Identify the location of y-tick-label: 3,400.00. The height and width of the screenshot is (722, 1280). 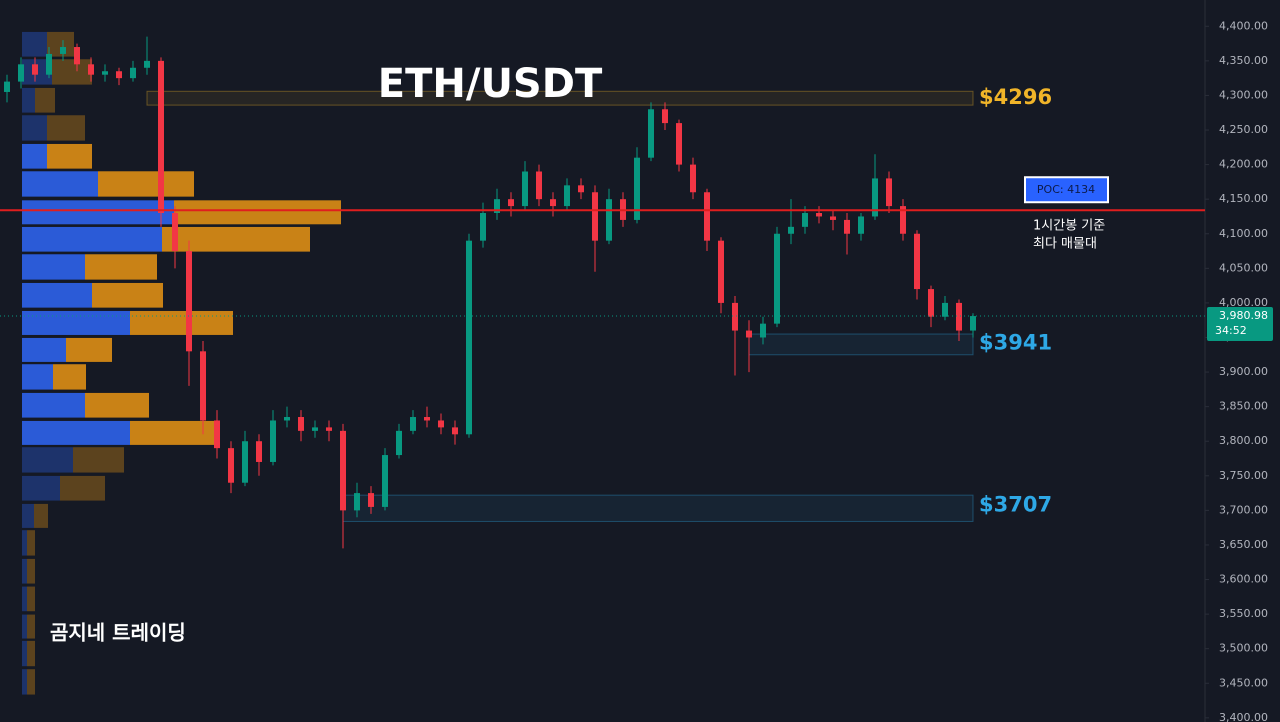
(1243, 716).